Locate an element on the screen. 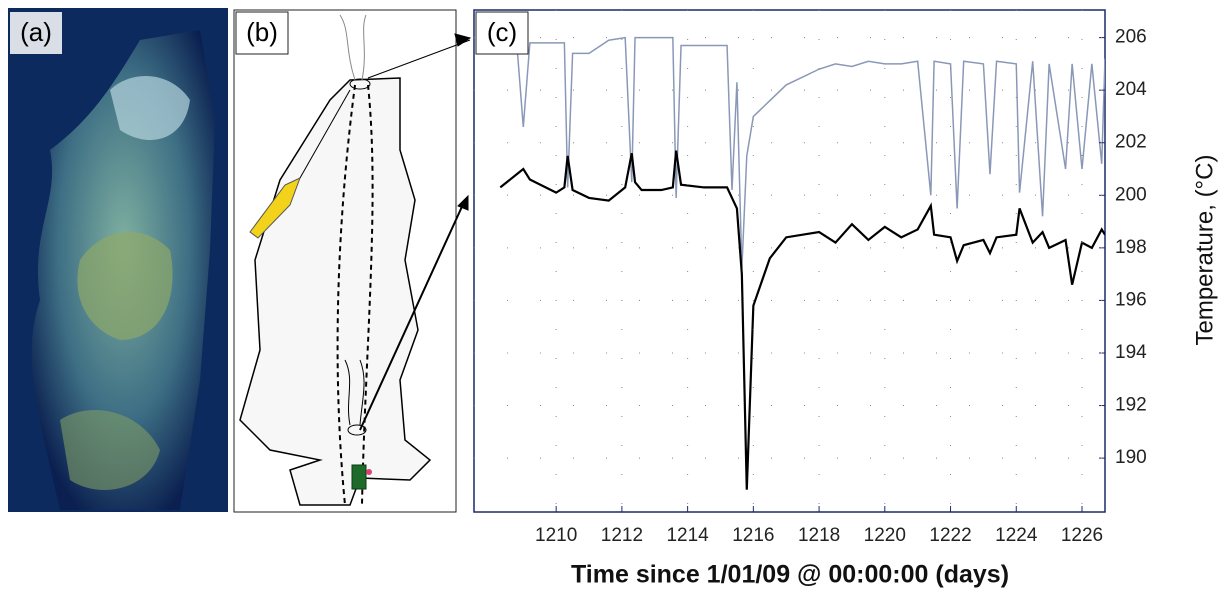 This screenshot has height=590, width=1229. x-tick-label: 1222 is located at coordinates (950, 535).